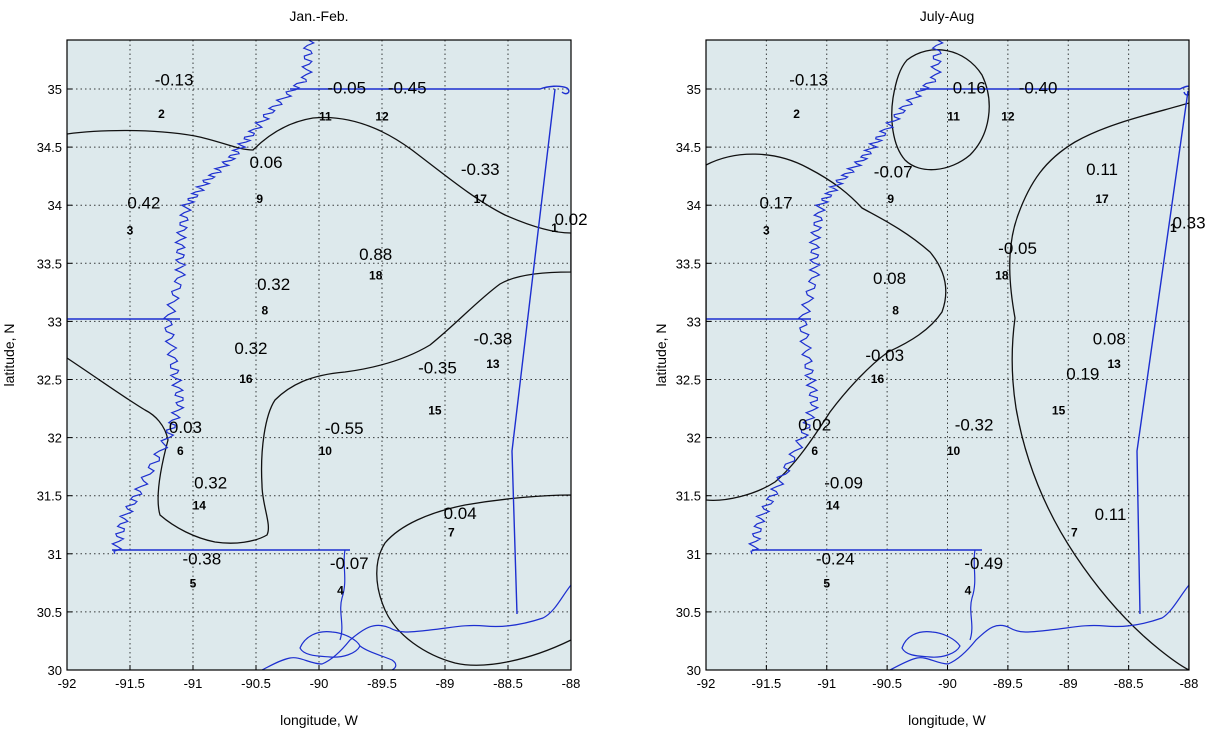 The width and height of the screenshot is (1214, 734). I want to click on y-axis: 30 30.5 31 31.5 32 32.5 33 33.5 34 34.5 35, so click(54, 380).